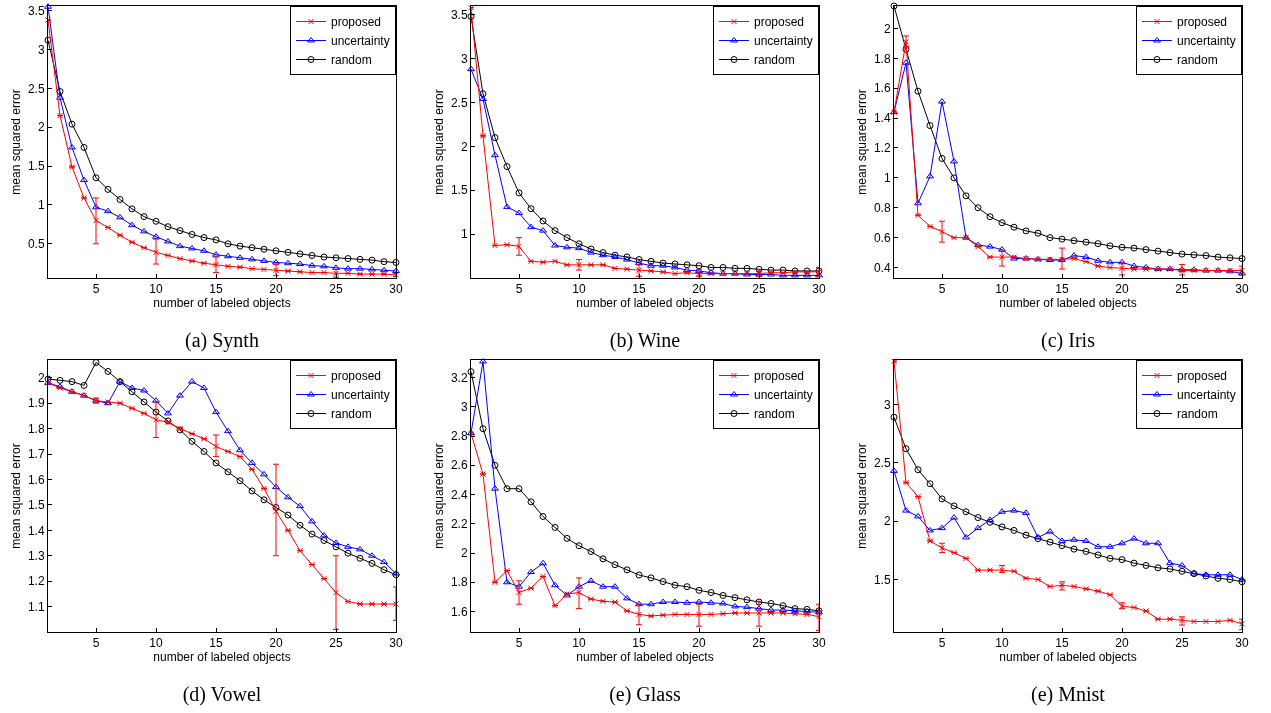 The image size is (1271, 713). Describe the element at coordinates (1068, 340) in the screenshot. I see `text: (c) Iris` at that location.